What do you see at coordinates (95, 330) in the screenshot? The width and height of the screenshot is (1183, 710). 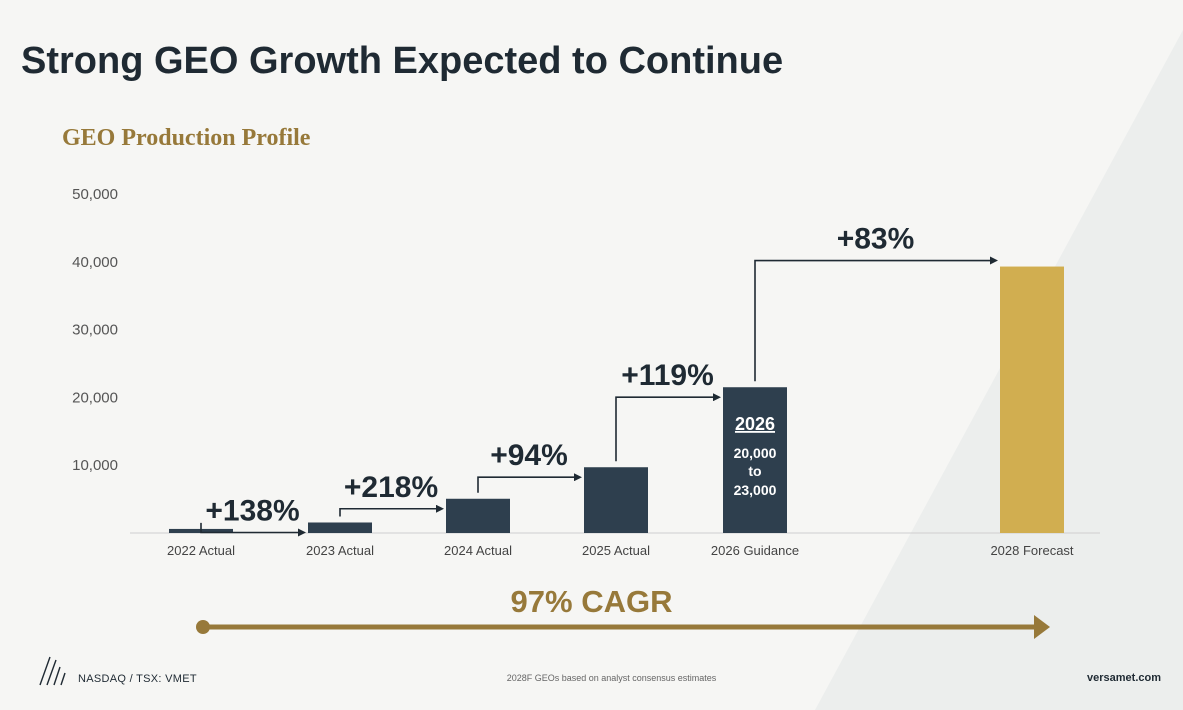 I see `y-tick-label: 30,000` at bounding box center [95, 330].